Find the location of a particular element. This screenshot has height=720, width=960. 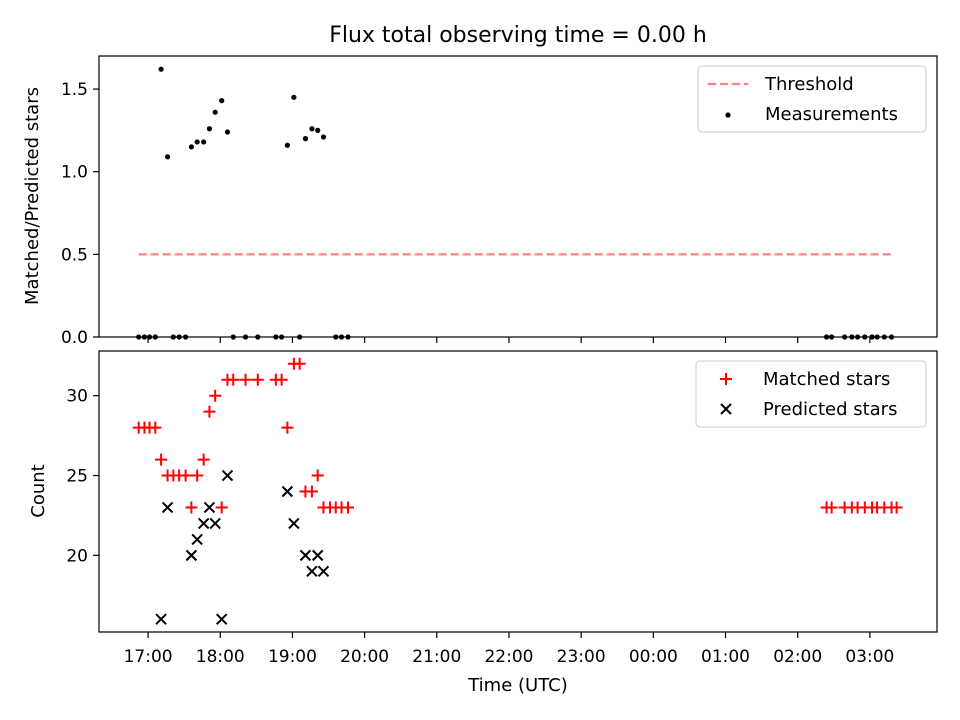

legend-matched-plus-icon is located at coordinates (726, 379).